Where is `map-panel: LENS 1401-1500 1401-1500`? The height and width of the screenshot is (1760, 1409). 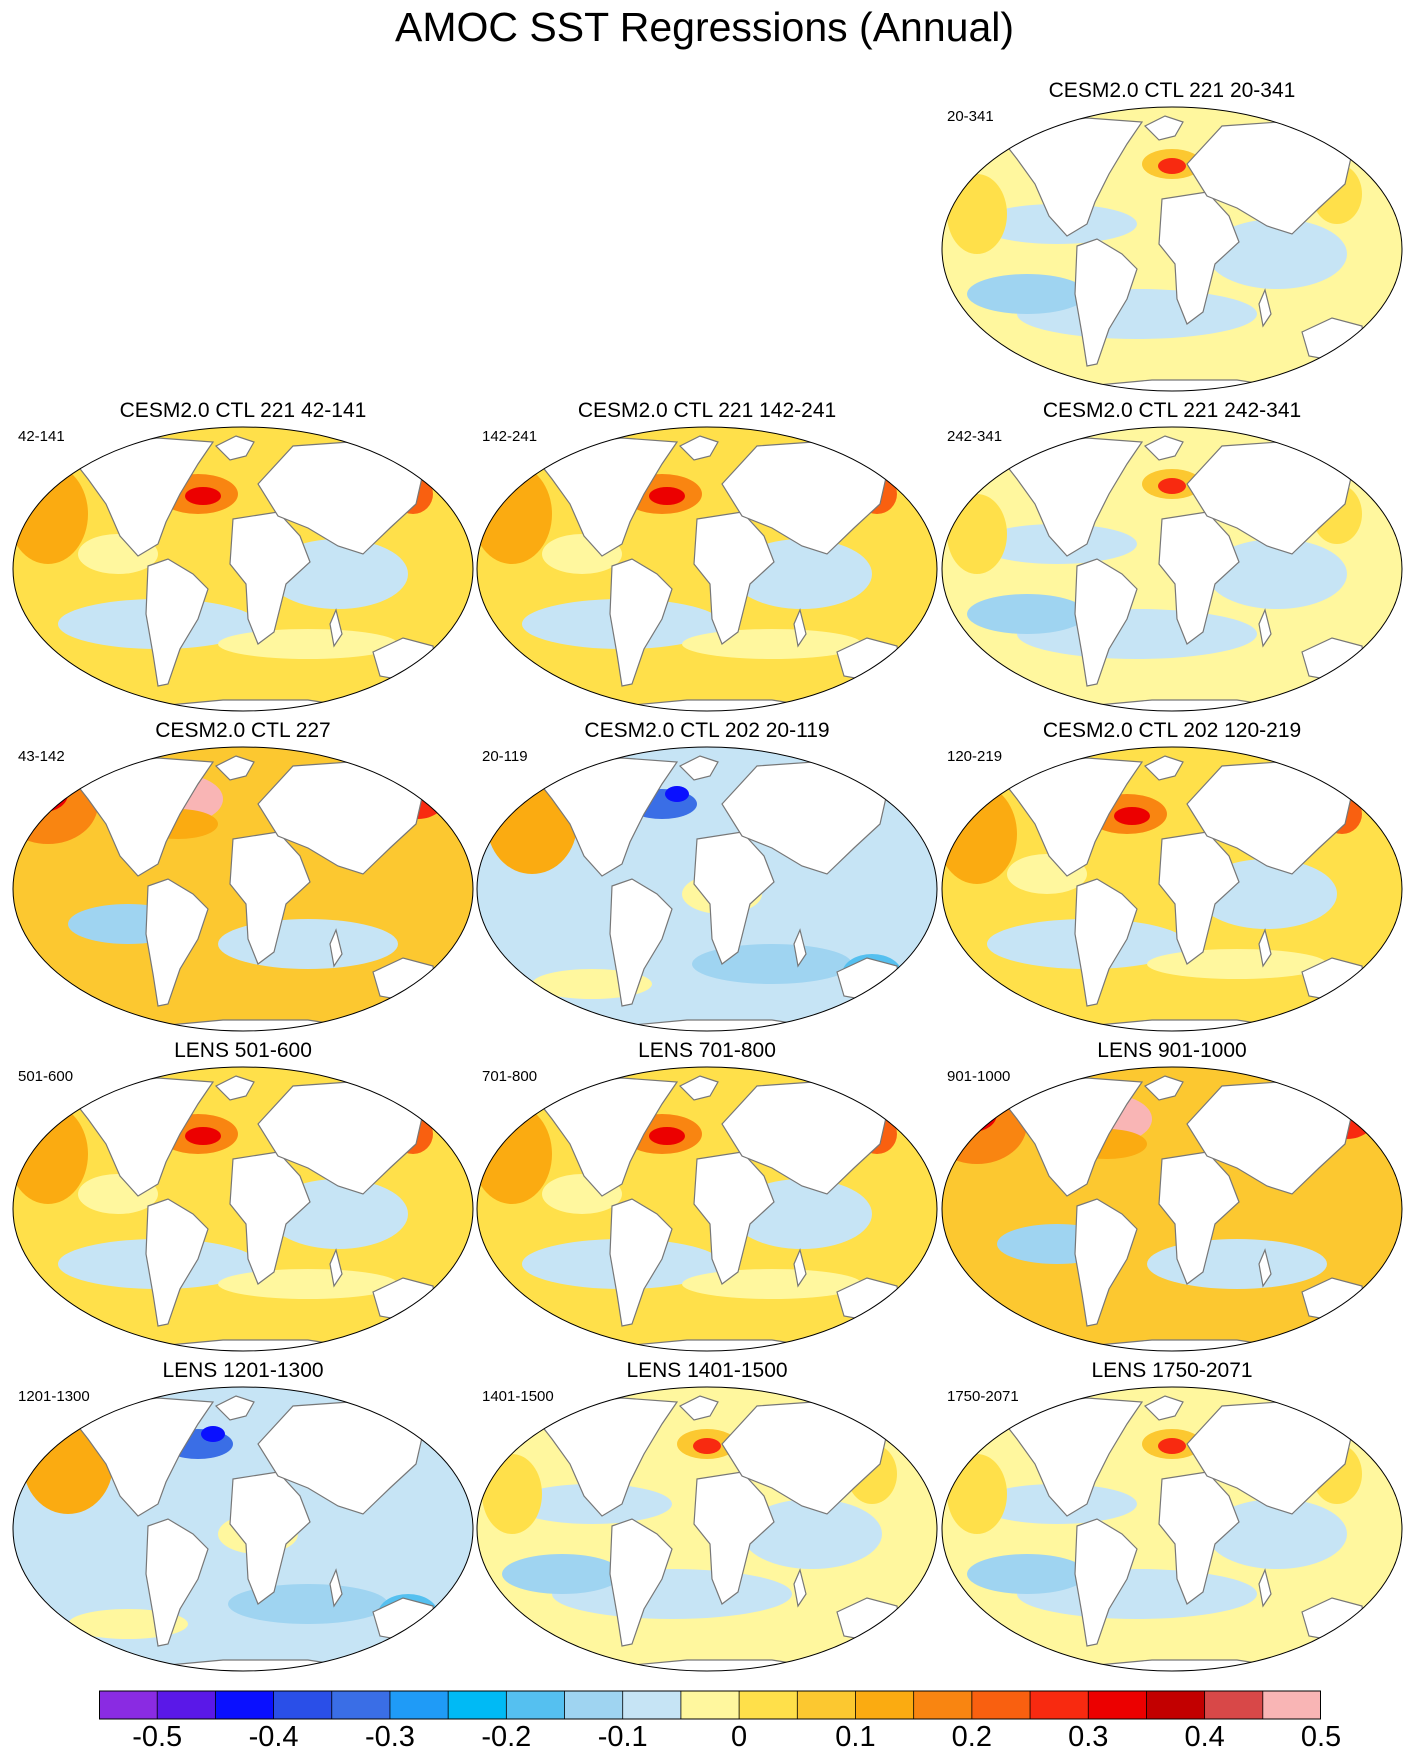 map-panel: LENS 1401-1500 1401-1500 is located at coordinates (707, 1518).